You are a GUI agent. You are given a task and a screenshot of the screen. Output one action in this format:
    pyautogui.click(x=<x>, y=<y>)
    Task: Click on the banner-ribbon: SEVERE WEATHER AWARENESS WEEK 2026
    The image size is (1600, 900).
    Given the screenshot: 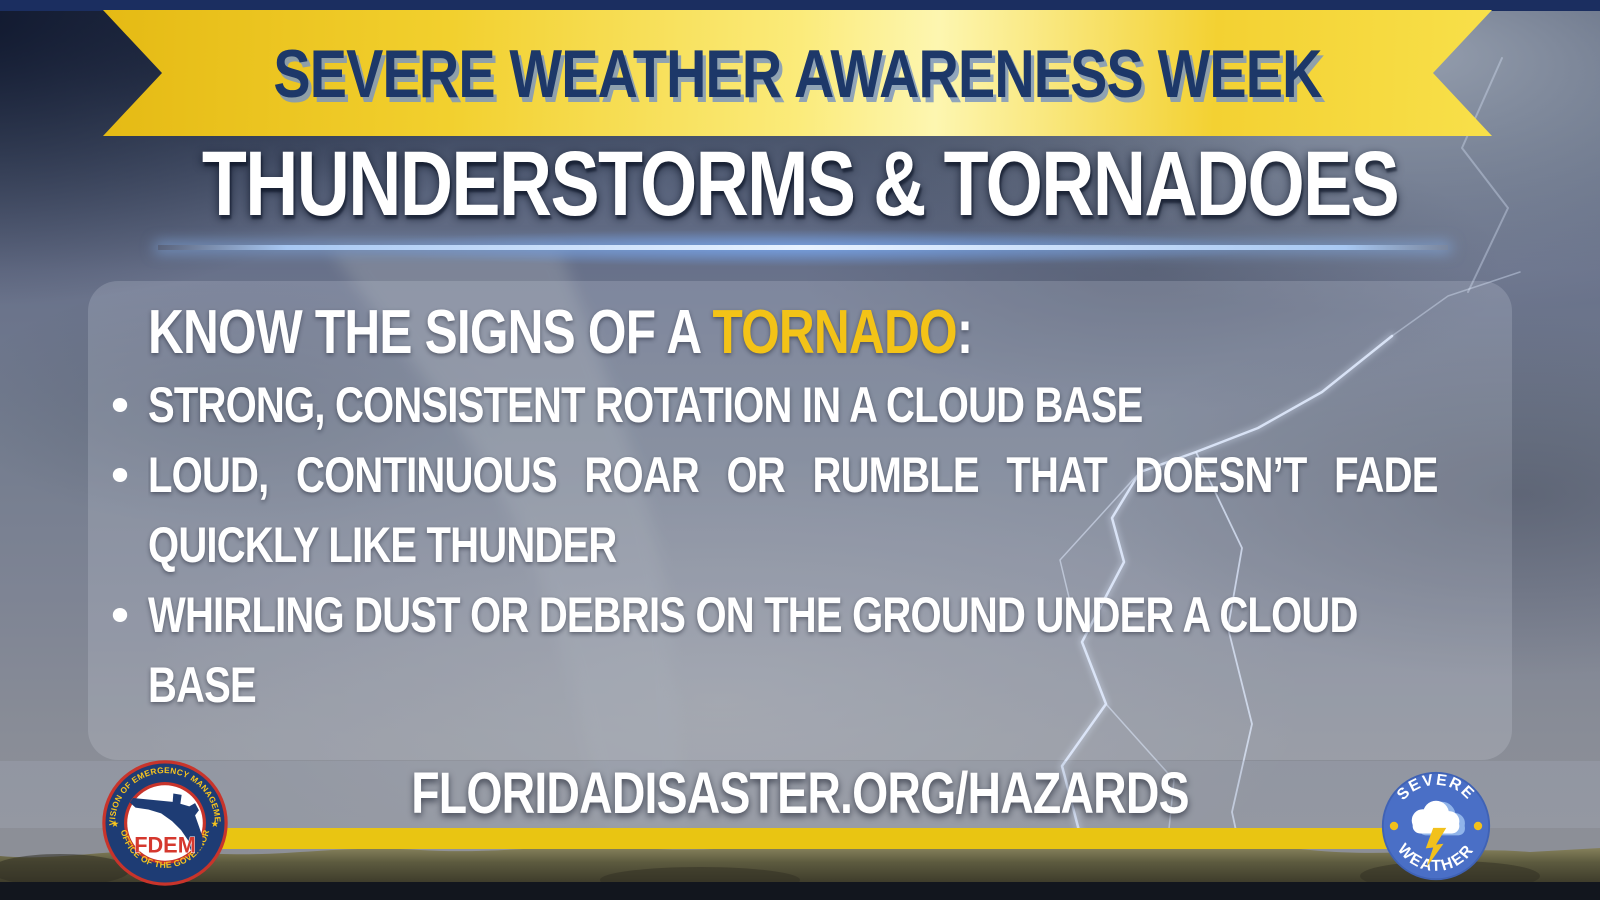 What is the action you would take?
    pyautogui.click(x=797, y=73)
    